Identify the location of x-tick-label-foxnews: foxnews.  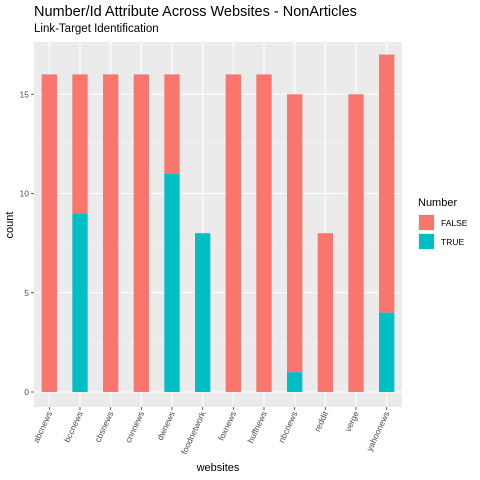
(227, 426).